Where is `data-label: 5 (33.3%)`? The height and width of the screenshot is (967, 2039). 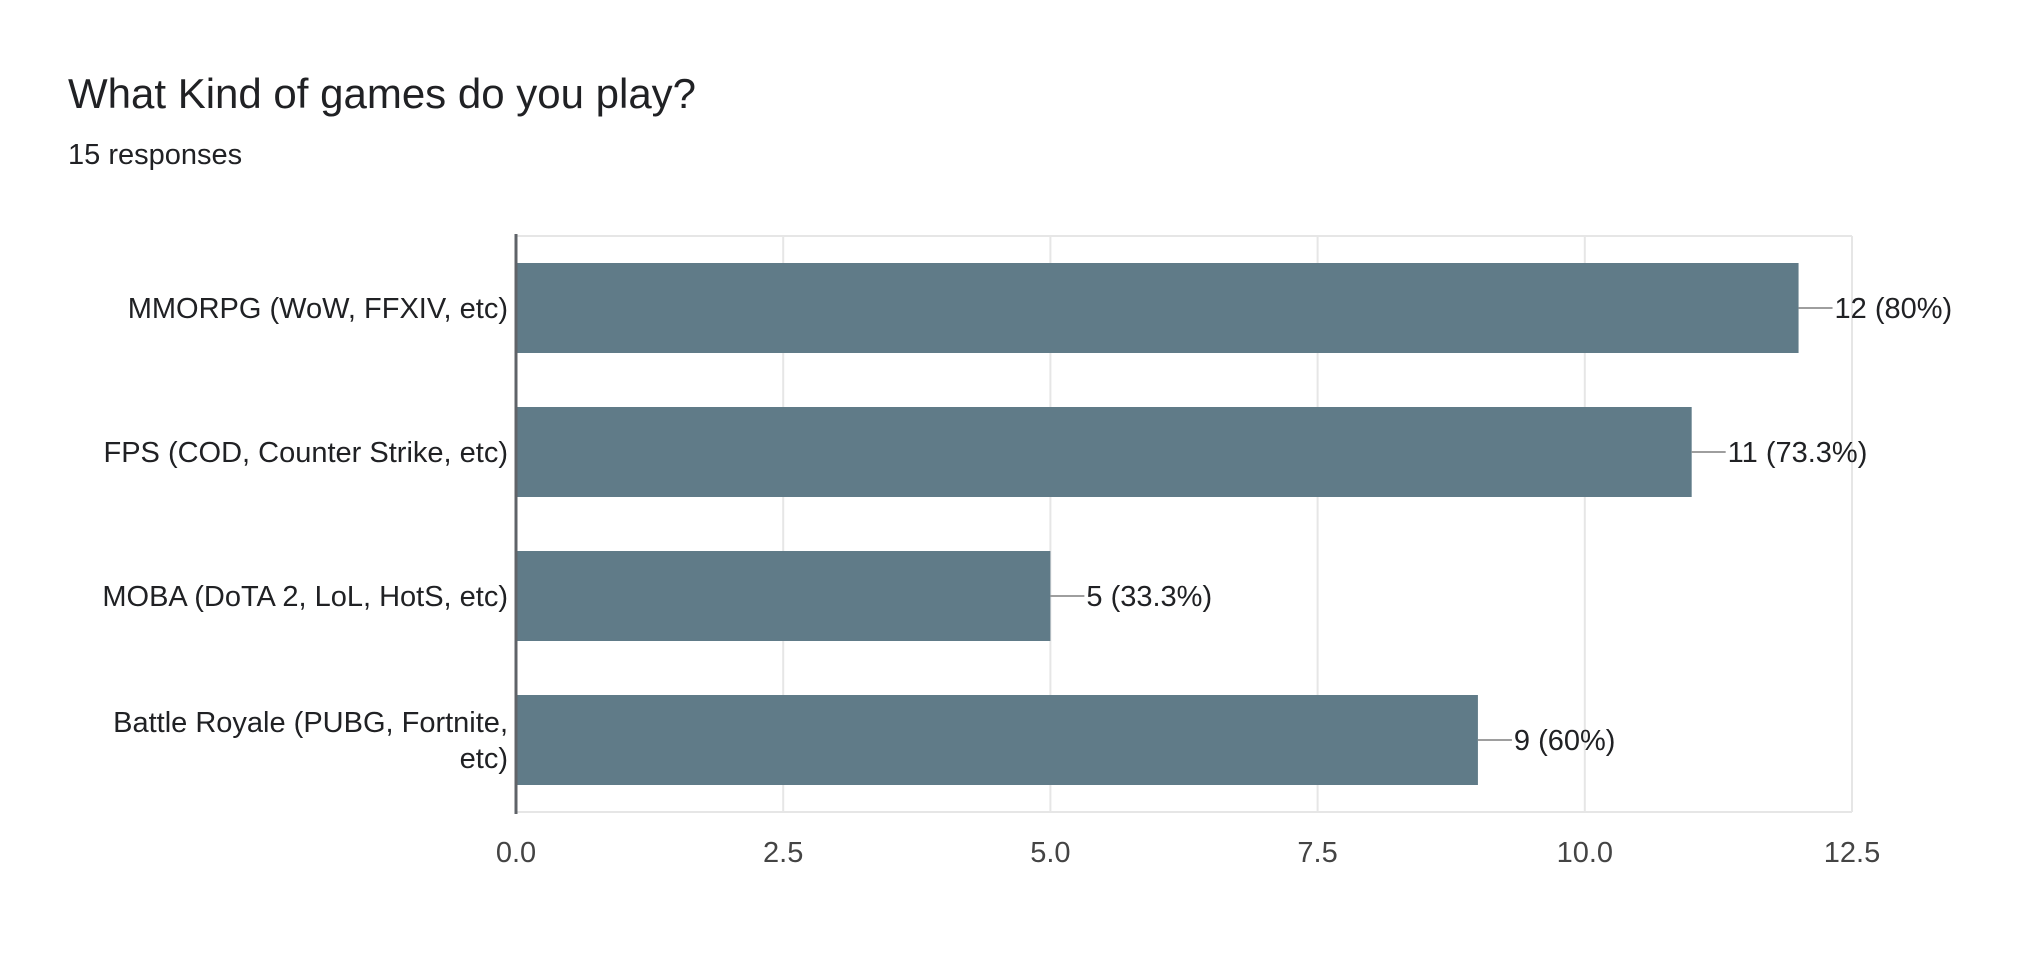
data-label: 5 (33.3%) is located at coordinates (1149, 597).